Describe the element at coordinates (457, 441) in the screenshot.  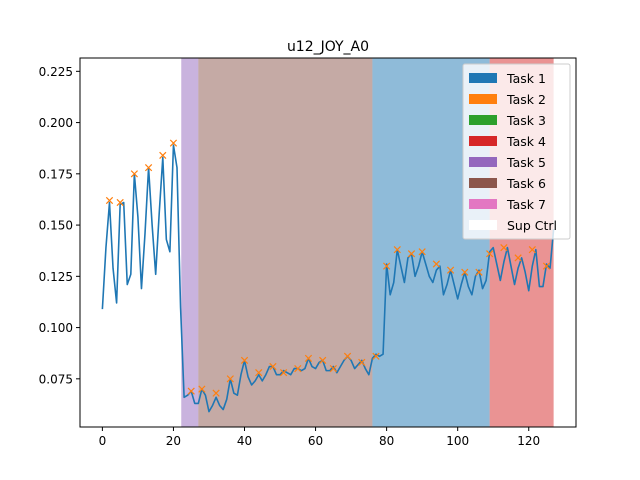
I see `x-tick-label: 100` at that location.